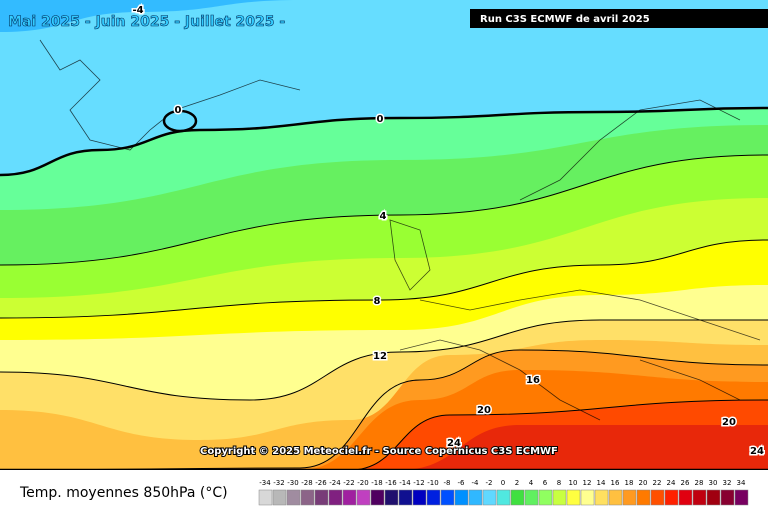  I want to click on scale-tick-label: -8, so click(447, 483).